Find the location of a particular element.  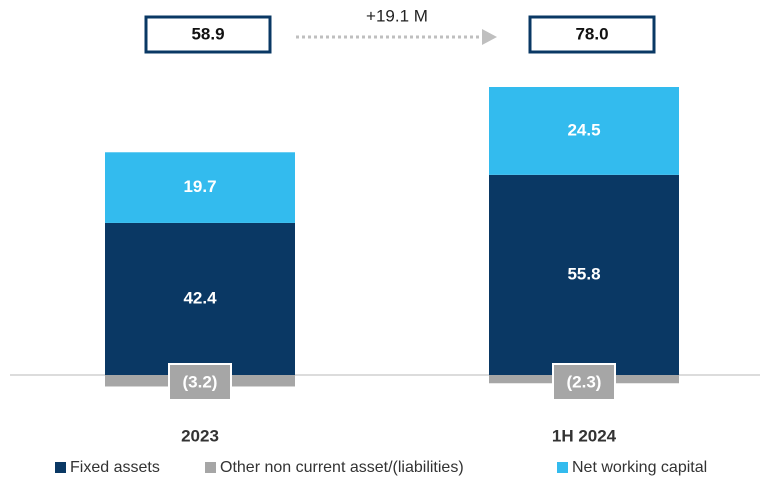

legend-label: Fixed assets is located at coordinates (115, 467).